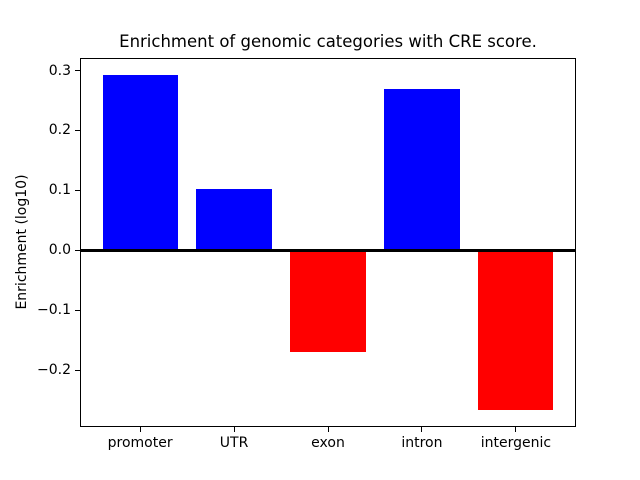  Describe the element at coordinates (59, 130) in the screenshot. I see `y-tick-label: 0.2` at that location.